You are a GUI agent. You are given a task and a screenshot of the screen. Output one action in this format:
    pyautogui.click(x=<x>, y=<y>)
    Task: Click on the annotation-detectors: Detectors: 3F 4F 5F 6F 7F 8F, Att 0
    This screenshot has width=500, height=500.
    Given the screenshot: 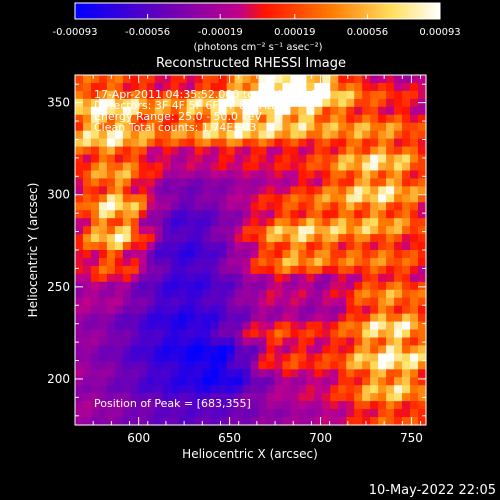 What is the action you would take?
    pyautogui.click(x=190, y=105)
    